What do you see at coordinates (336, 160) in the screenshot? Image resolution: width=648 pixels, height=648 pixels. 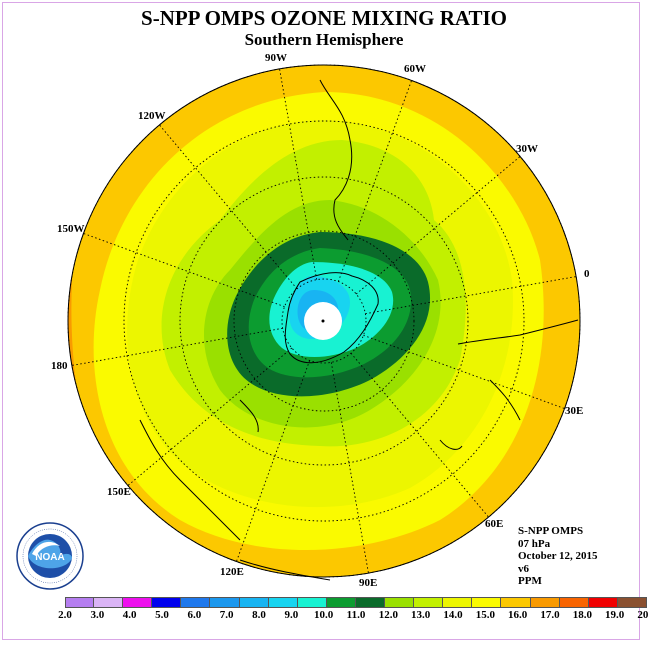 I see `coastline-south-america` at bounding box center [336, 160].